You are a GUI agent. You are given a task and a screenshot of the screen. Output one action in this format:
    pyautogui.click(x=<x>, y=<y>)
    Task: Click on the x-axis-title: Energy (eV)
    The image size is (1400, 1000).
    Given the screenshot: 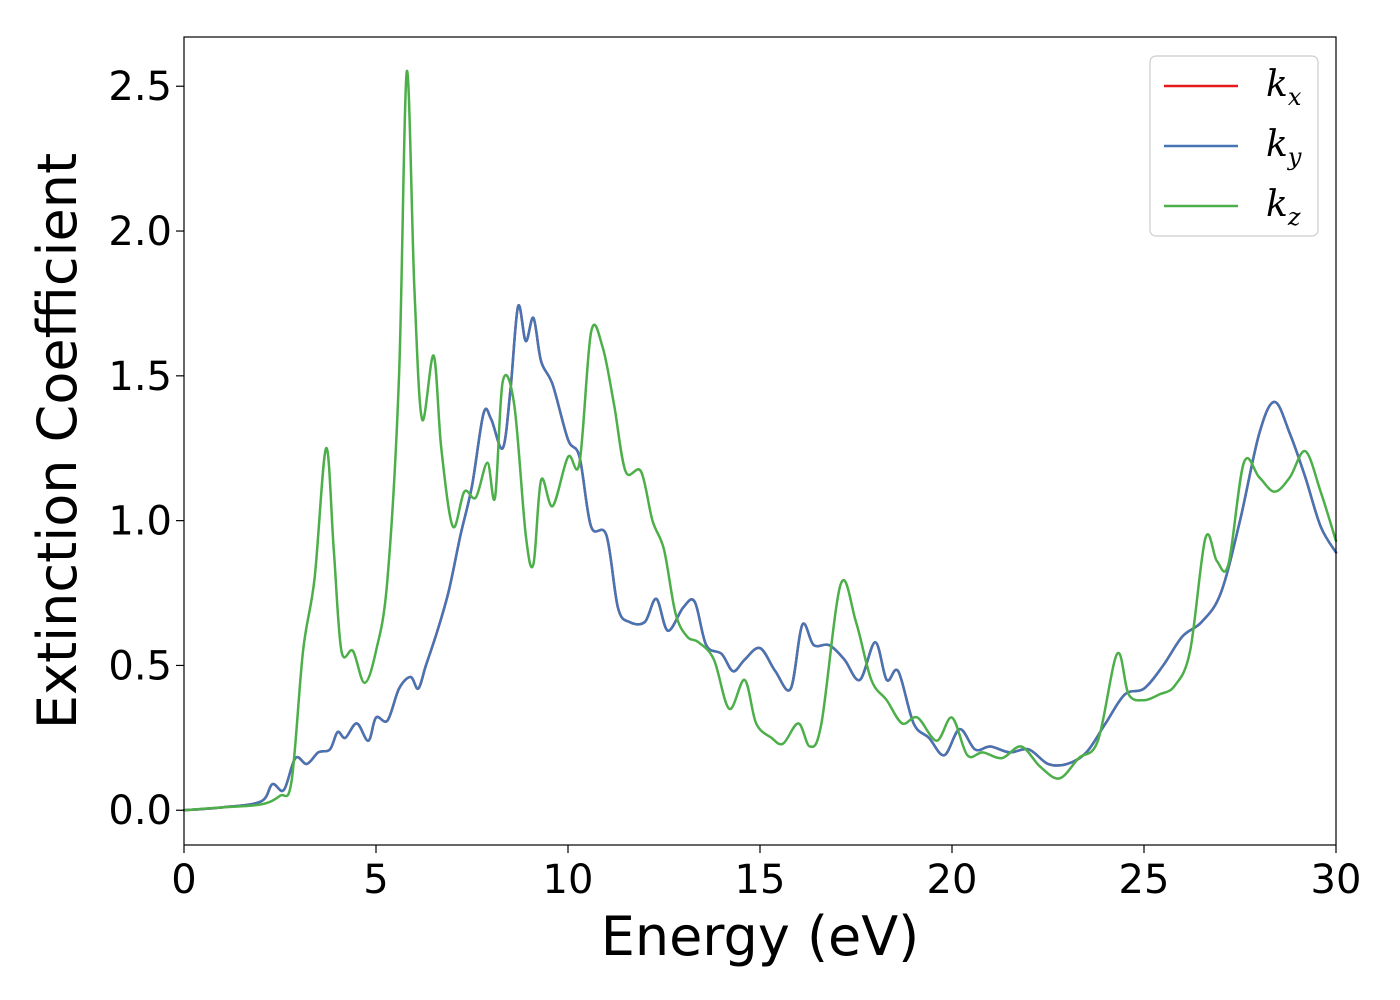 What is the action you would take?
    pyautogui.click(x=760, y=936)
    